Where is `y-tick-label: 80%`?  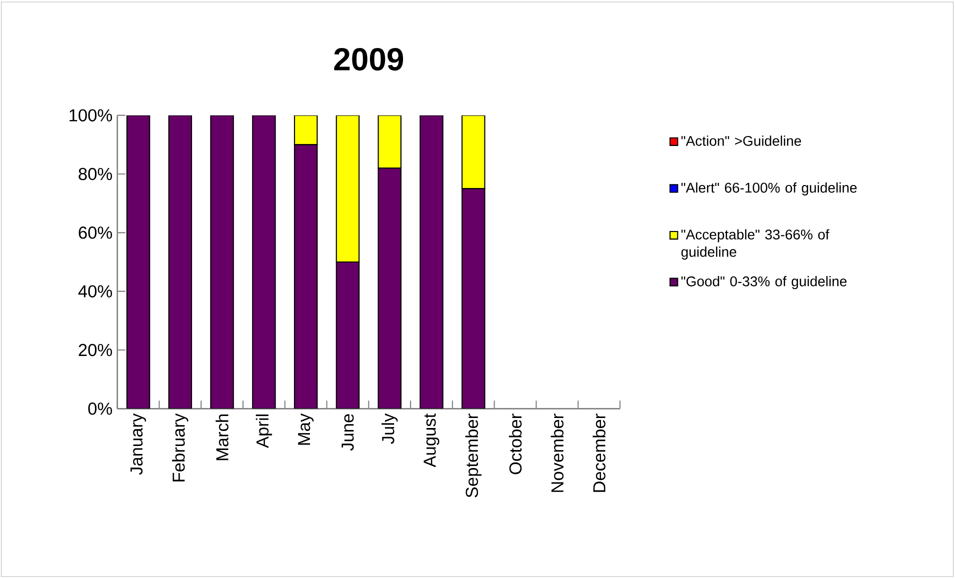
y-tick-label: 80% is located at coordinates (95, 174).